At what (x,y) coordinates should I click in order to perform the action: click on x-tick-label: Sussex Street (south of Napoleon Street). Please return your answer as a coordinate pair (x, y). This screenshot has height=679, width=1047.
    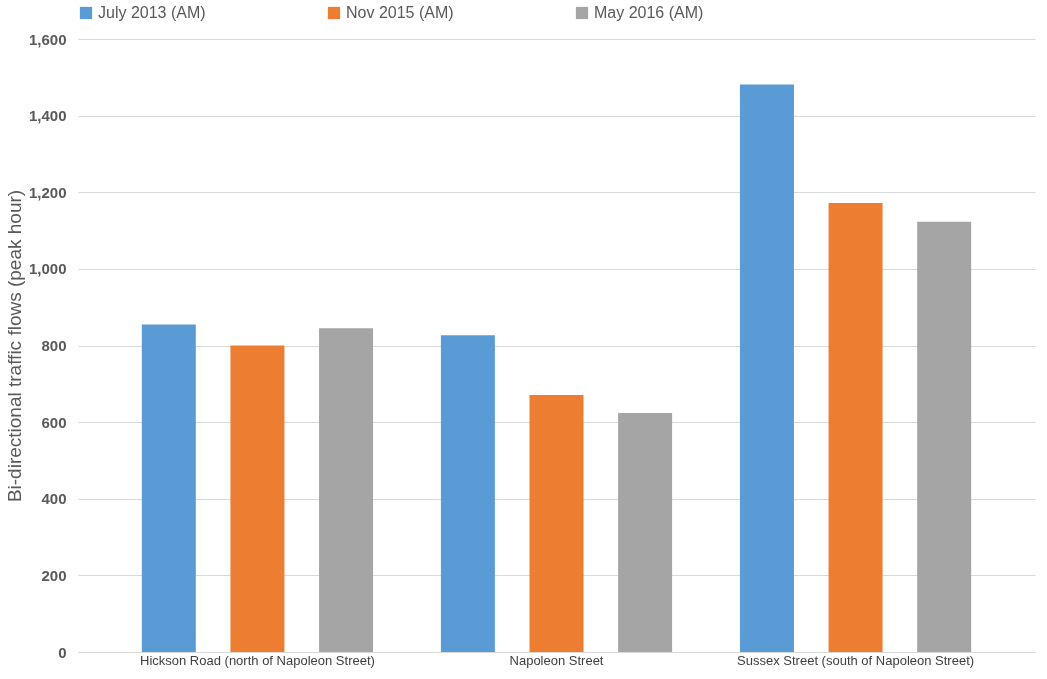
    Looking at the image, I should click on (856, 660).